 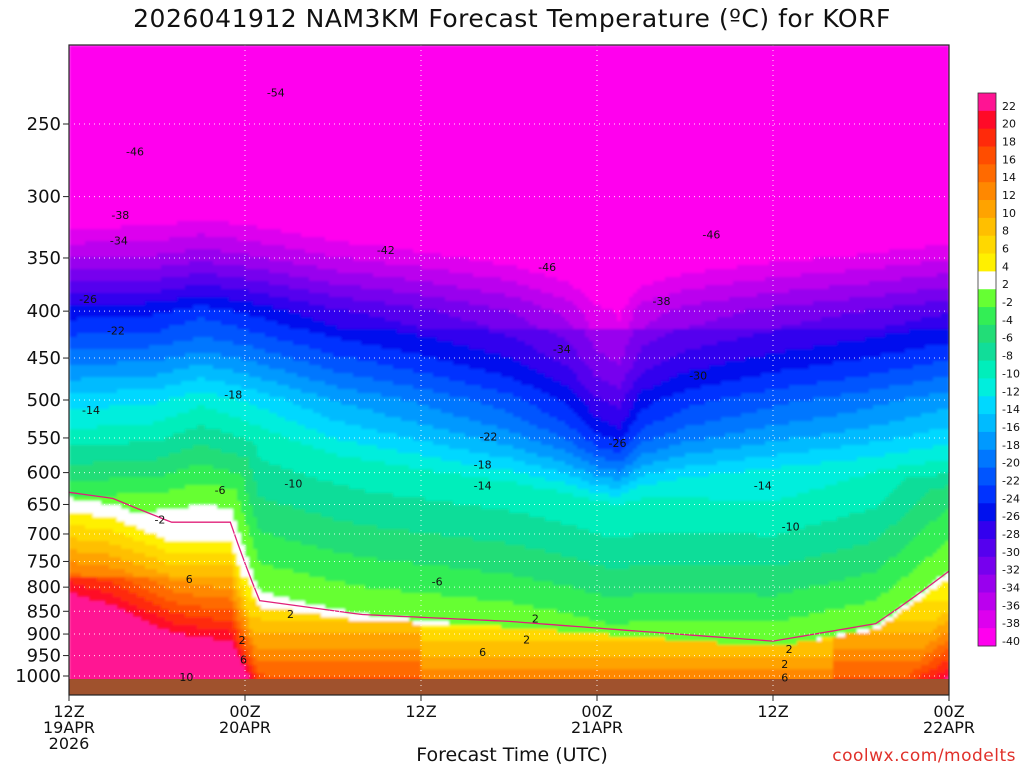 What do you see at coordinates (44, 358) in the screenshot?
I see `y-tick-label: 450` at bounding box center [44, 358].